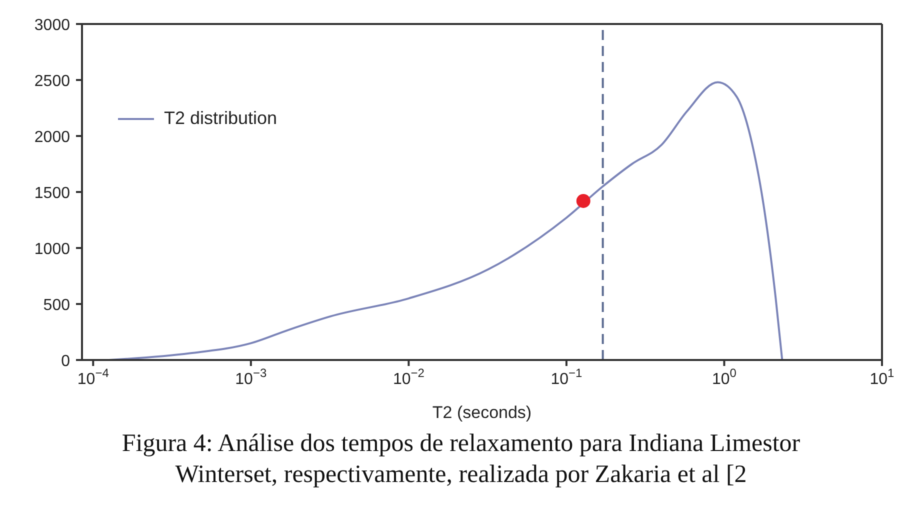 The height and width of the screenshot is (508, 922). Describe the element at coordinates (52, 193) in the screenshot. I see `y-tick-label: 1500` at that location.